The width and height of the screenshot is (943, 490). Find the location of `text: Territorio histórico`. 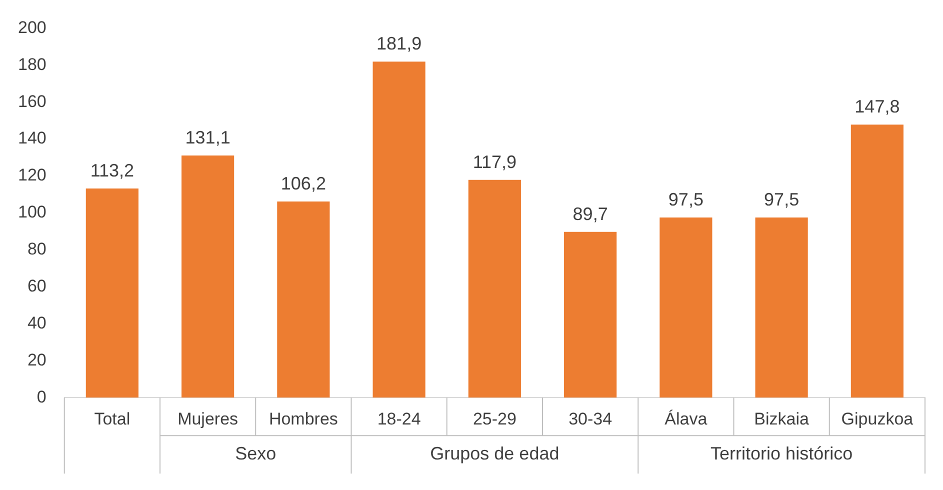

text: Territorio histórico is located at coordinates (781, 454).